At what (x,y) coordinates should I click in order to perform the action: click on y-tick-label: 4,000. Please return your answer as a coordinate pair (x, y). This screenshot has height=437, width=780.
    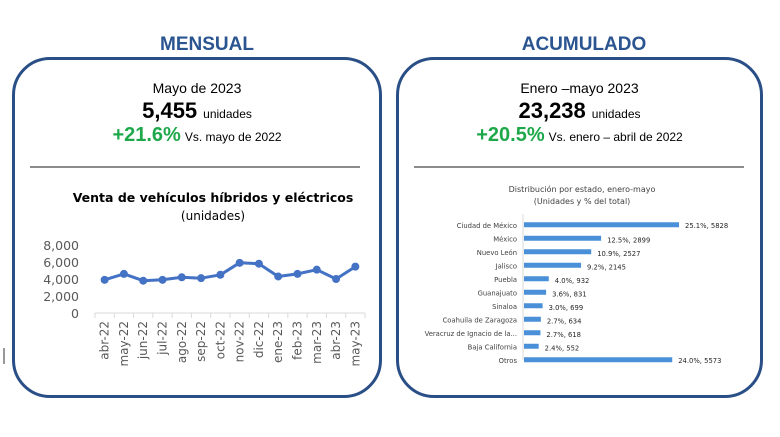
    Looking at the image, I should click on (61, 279).